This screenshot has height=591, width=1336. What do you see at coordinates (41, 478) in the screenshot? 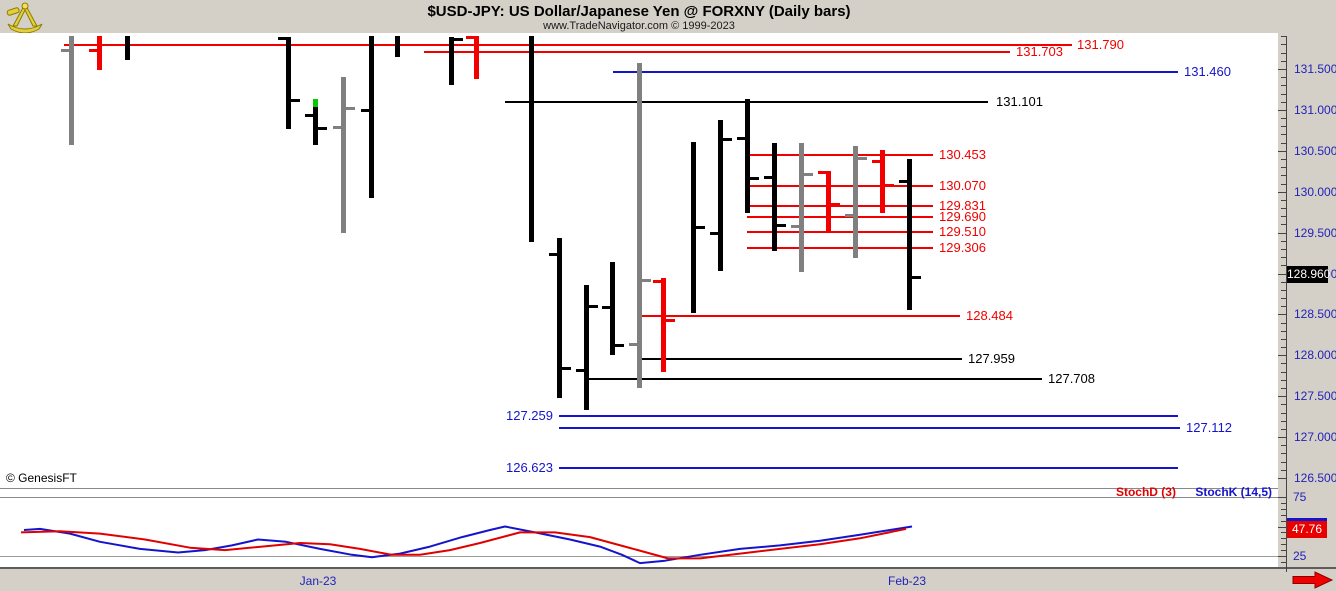
I see `genesisft-watermark: © GenesisFT` at bounding box center [41, 478].